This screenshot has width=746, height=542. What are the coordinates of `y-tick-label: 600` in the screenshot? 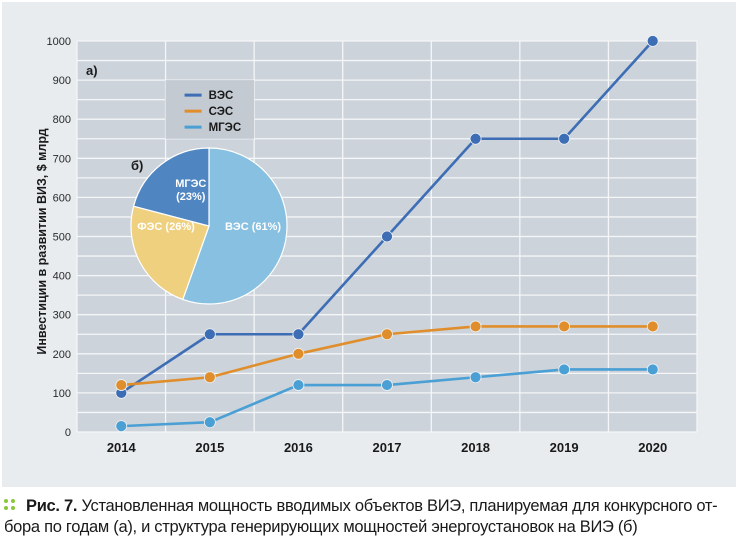 It's located at (62, 198).